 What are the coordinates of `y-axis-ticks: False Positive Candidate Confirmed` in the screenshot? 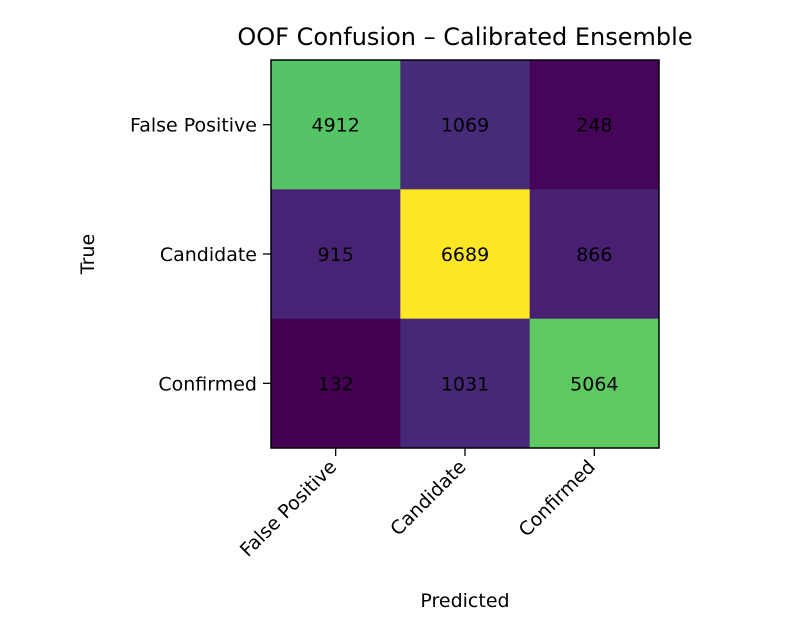 It's located at (200, 255).